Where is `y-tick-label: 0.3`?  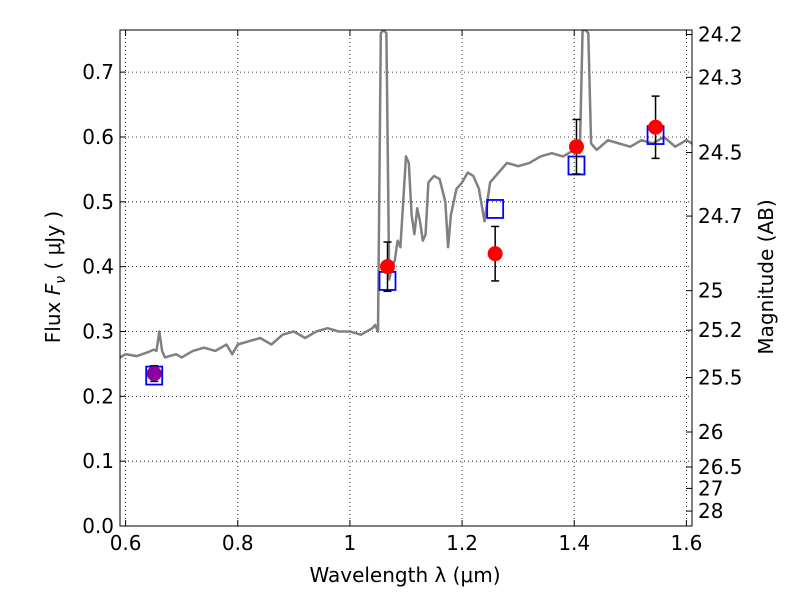
y-tick-label: 0.3 is located at coordinates (98, 331).